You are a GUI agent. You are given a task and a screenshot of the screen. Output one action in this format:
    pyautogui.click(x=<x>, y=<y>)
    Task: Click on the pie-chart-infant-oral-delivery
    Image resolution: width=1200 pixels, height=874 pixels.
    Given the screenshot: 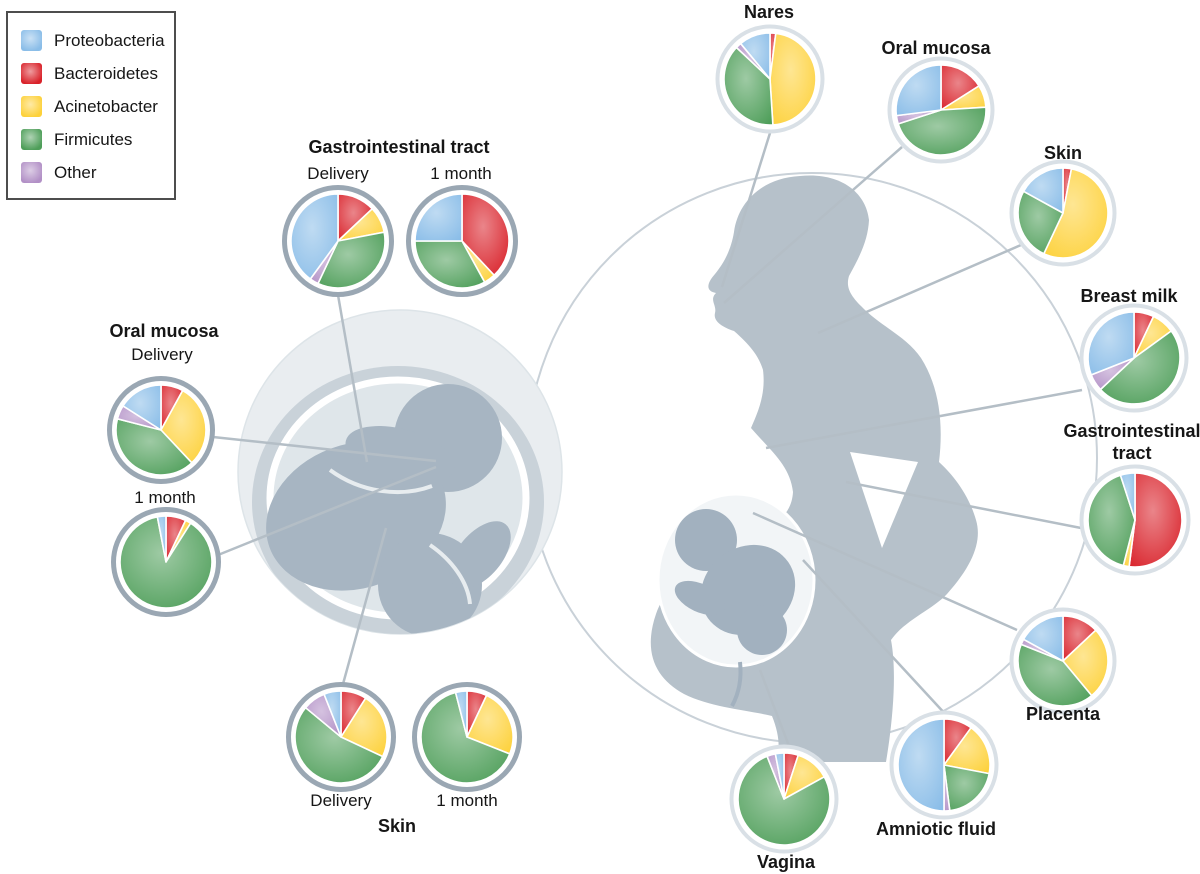 What is the action you would take?
    pyautogui.click(x=161, y=430)
    